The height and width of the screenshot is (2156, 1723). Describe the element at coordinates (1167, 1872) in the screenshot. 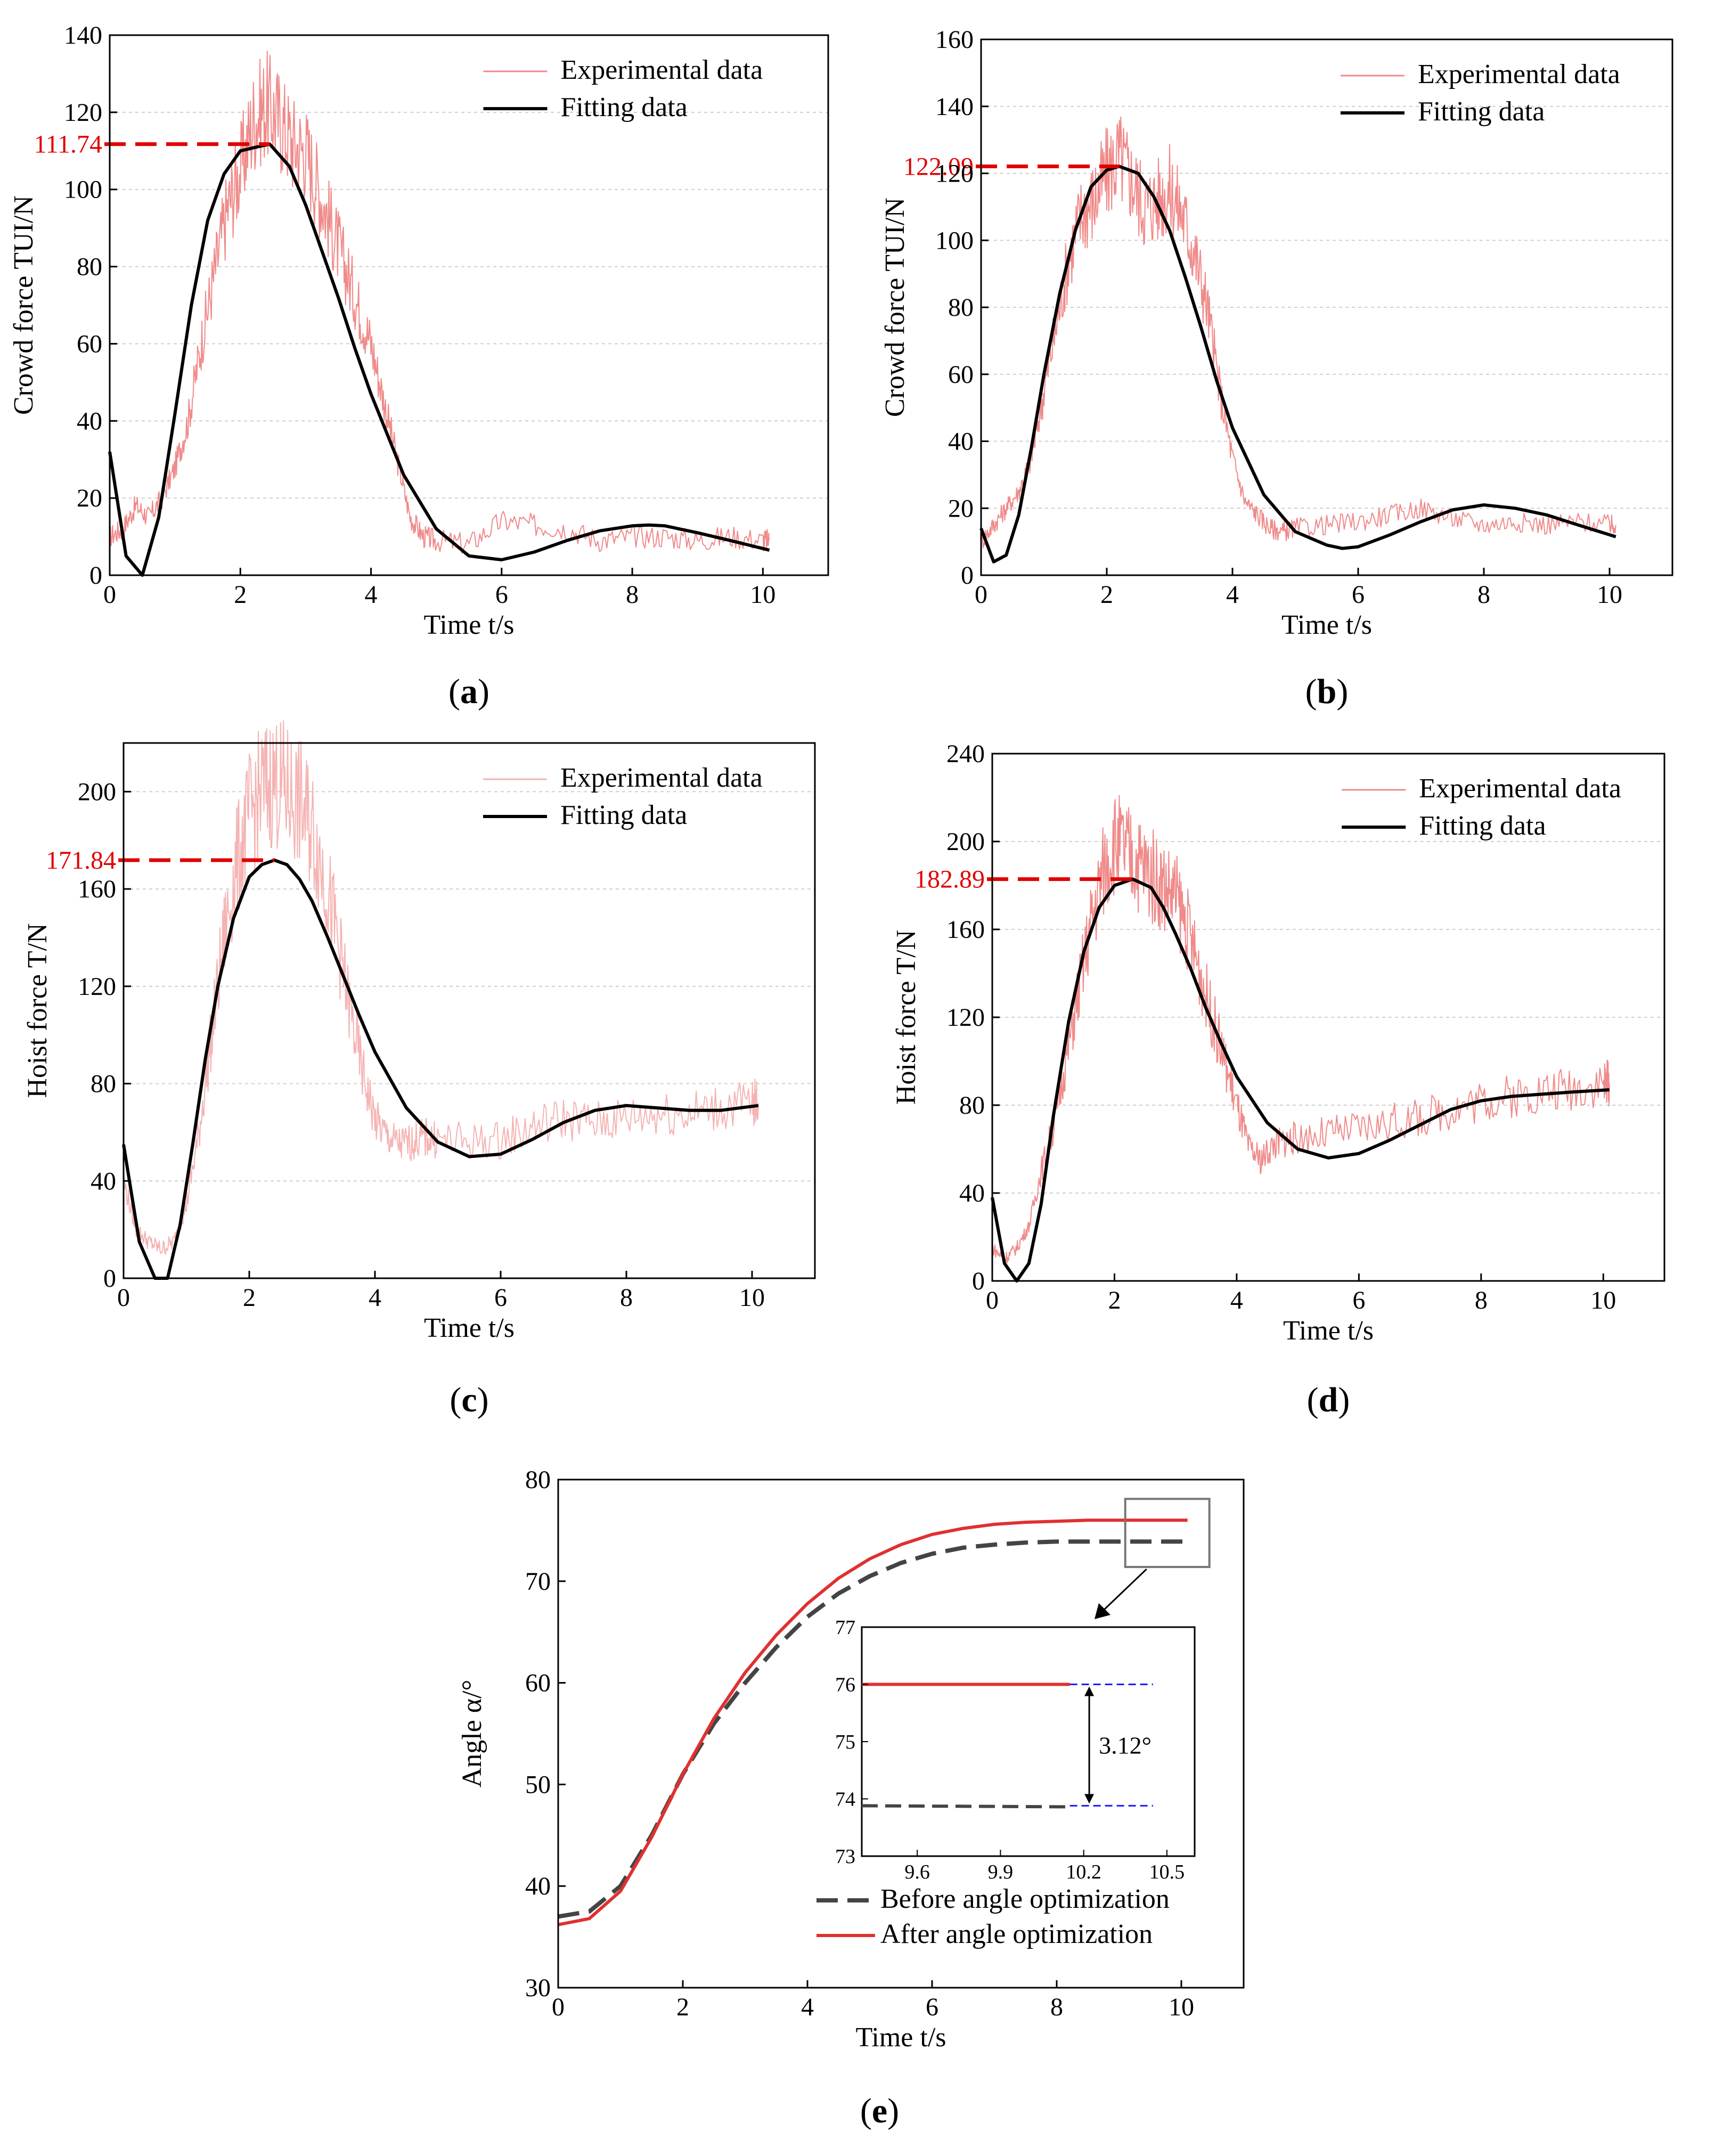

I see `inset-x-tick-label: 10.5` at that location.